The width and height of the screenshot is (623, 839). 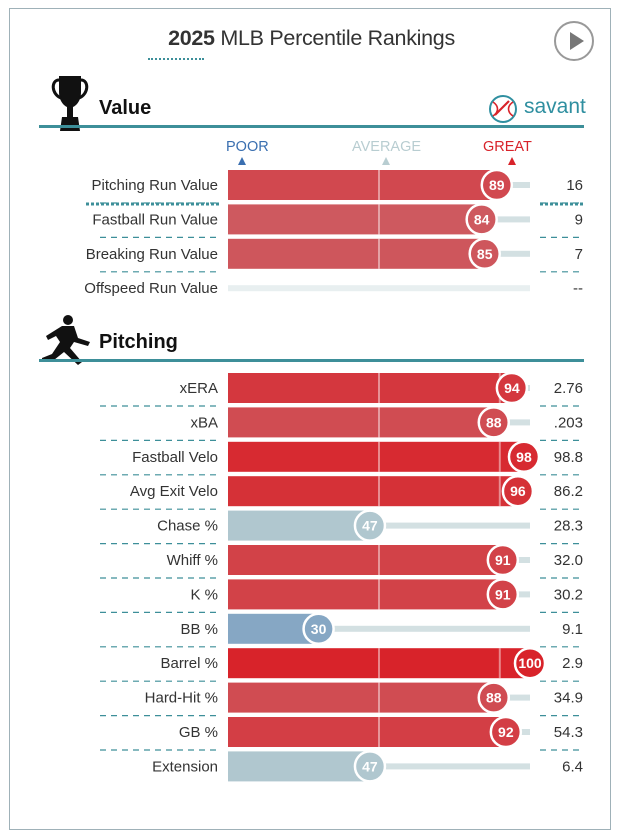 I want to click on title-year: 2025, so click(x=191, y=38).